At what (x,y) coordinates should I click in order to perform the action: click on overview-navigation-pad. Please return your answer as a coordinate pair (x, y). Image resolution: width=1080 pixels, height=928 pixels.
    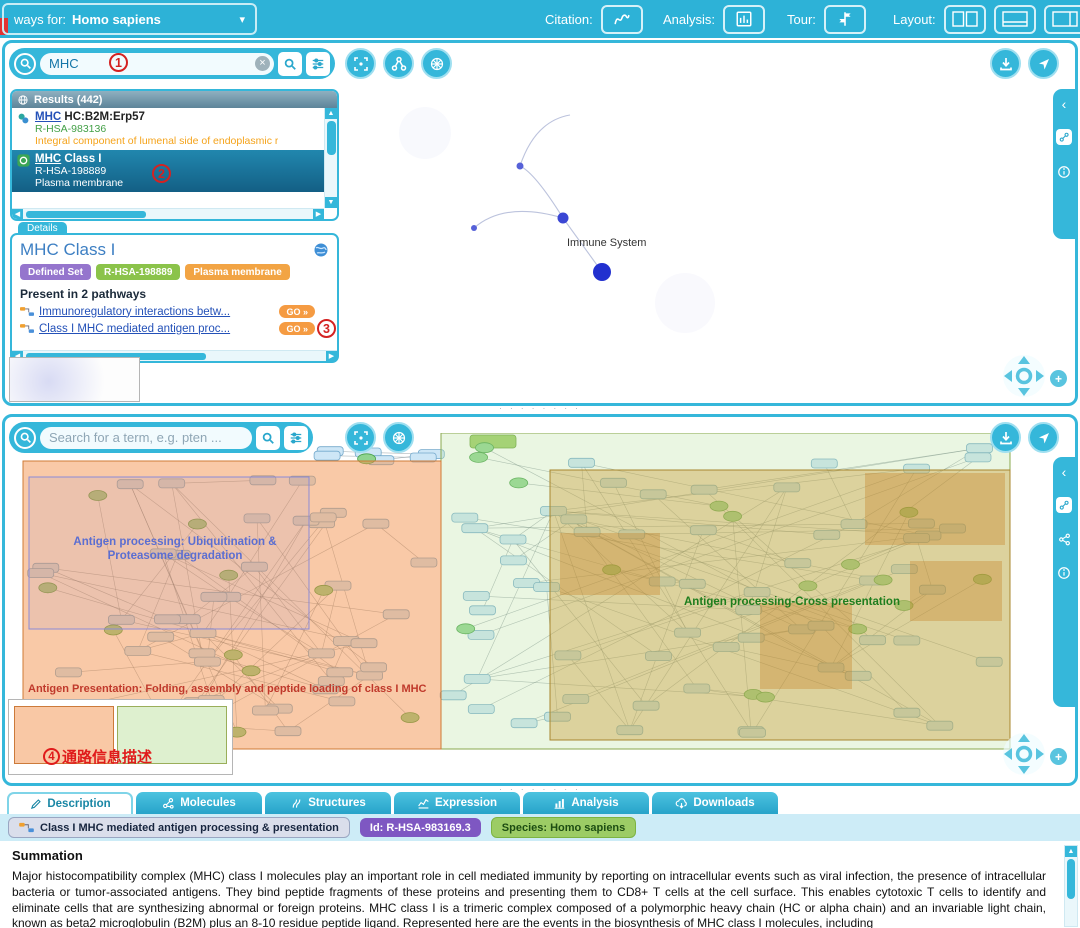
    Looking at the image, I should click on (1024, 376).